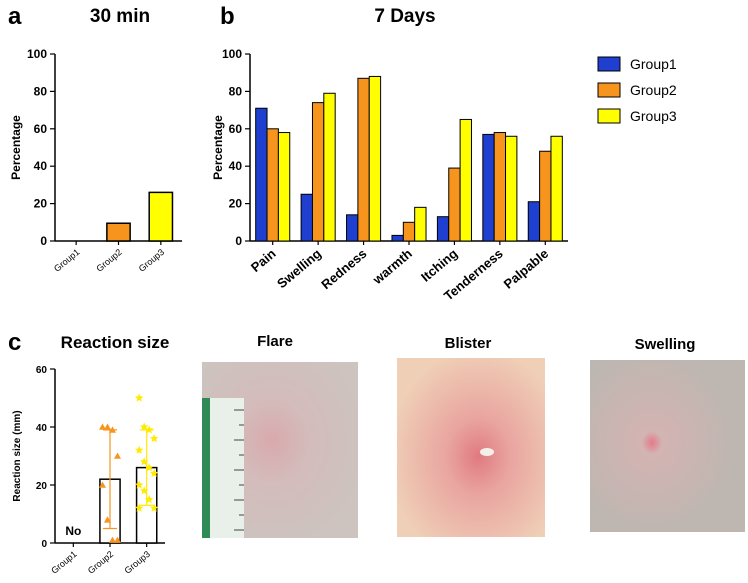  What do you see at coordinates (653, 116) in the screenshot?
I see `legend-label: Group3` at bounding box center [653, 116].